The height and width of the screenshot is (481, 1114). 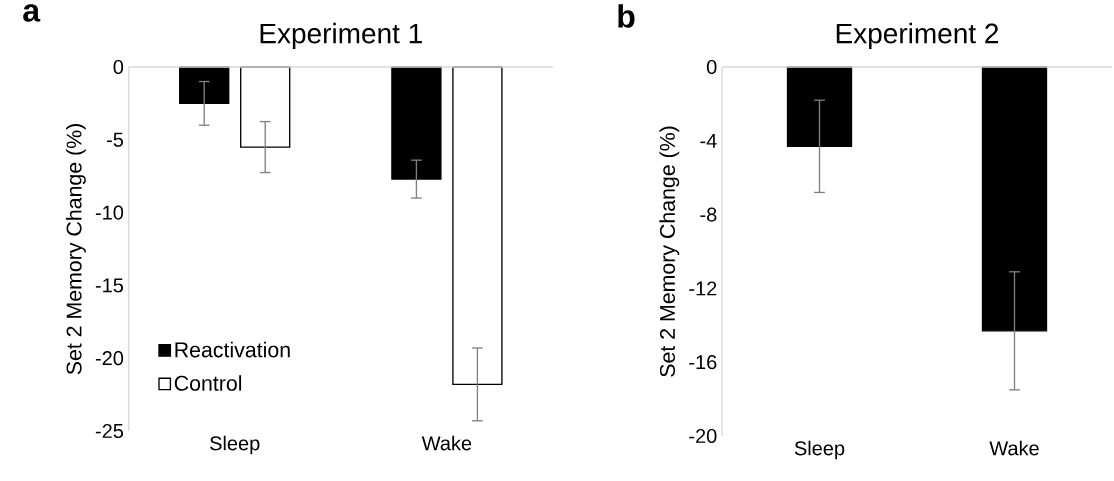 What do you see at coordinates (109, 212) in the screenshot?
I see `y-tick-label: -10` at bounding box center [109, 212].